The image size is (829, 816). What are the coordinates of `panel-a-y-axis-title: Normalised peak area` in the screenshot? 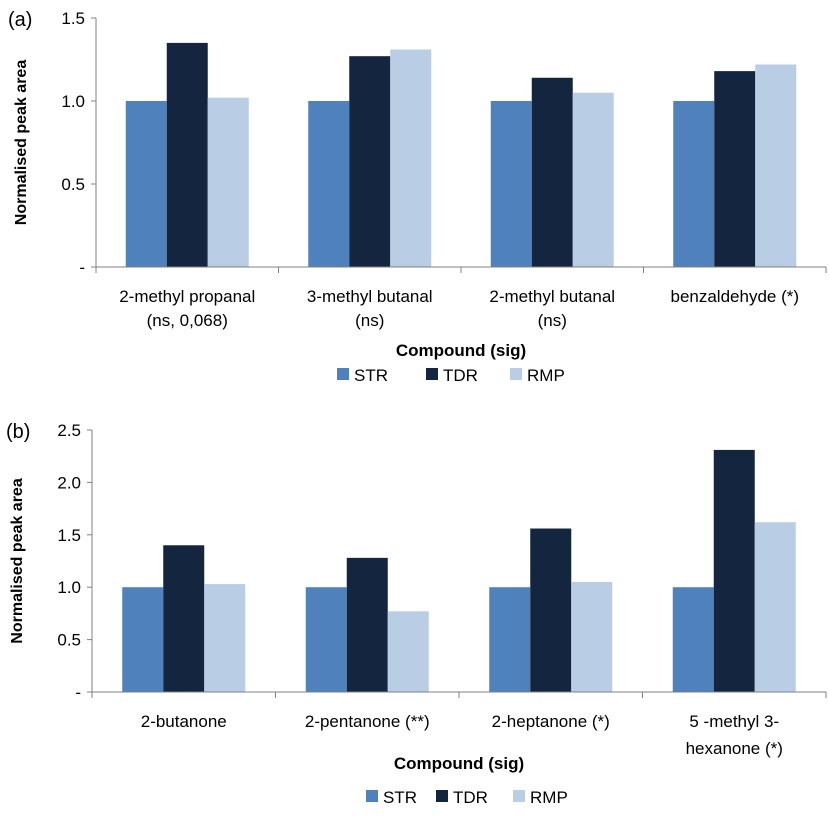 It's located at (21, 143).